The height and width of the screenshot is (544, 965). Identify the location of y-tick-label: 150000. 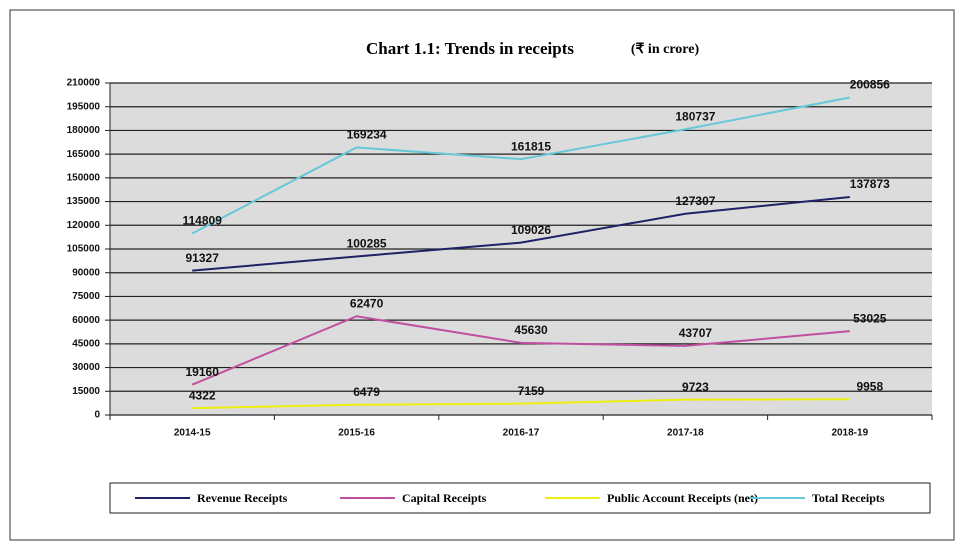
(84, 177).